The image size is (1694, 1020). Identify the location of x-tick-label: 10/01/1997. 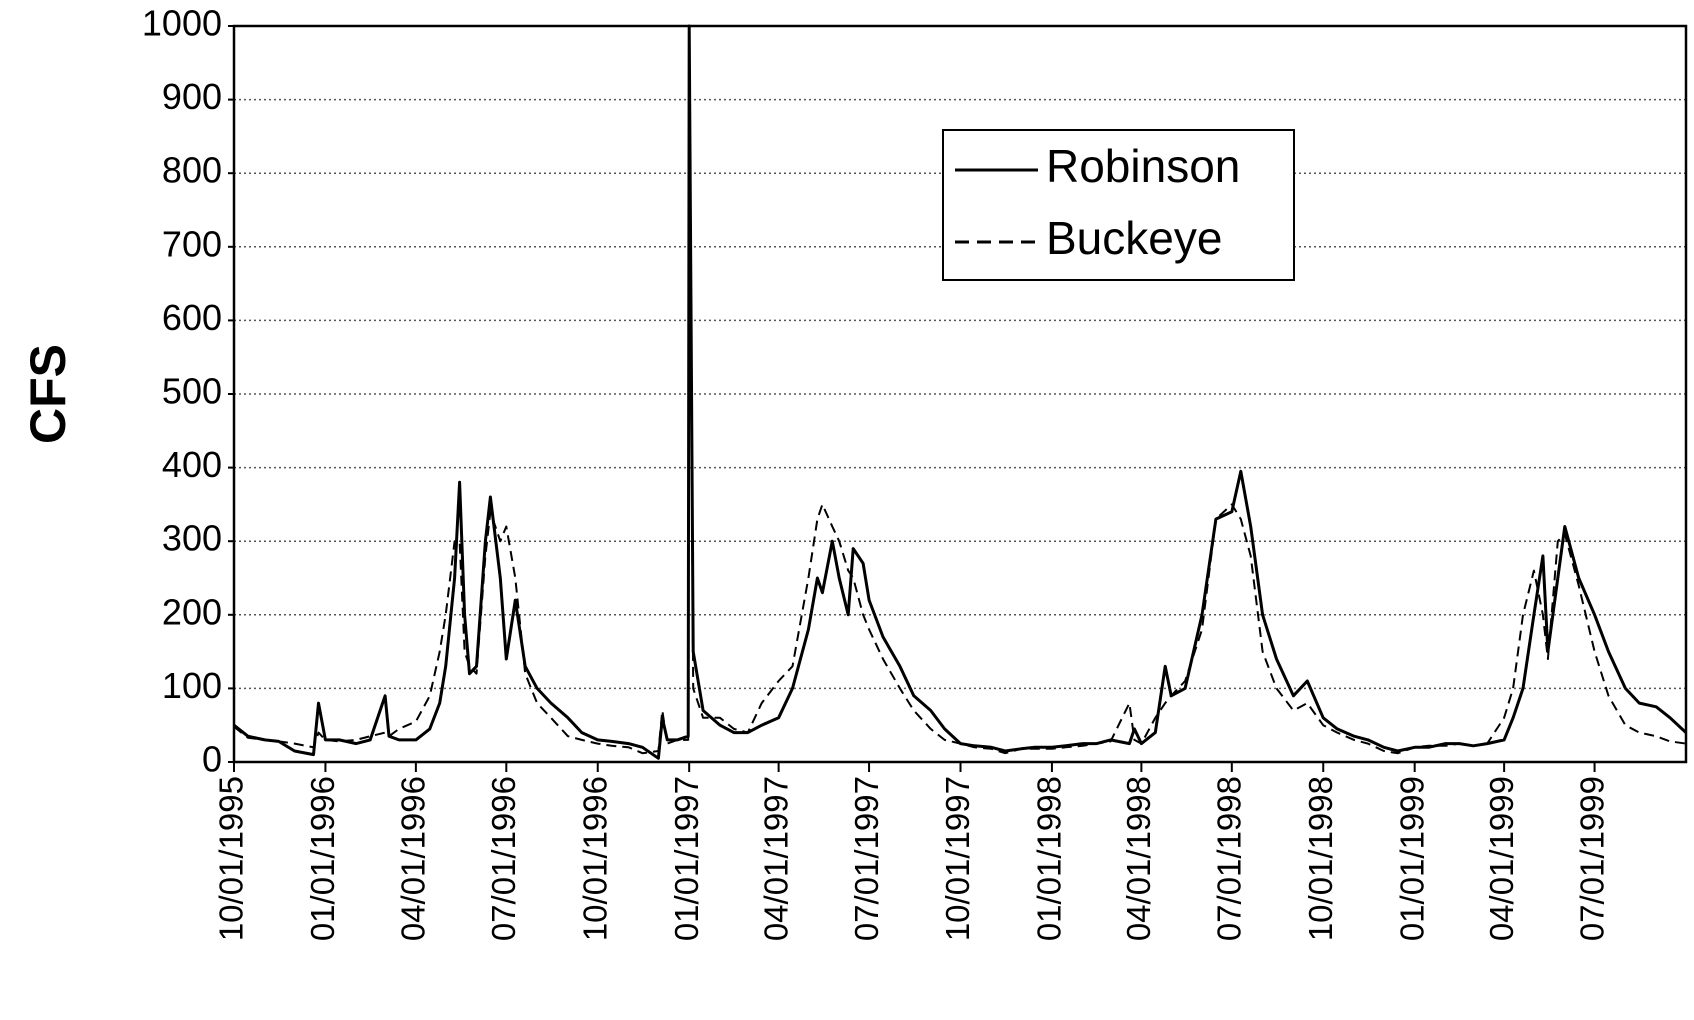
(957, 858).